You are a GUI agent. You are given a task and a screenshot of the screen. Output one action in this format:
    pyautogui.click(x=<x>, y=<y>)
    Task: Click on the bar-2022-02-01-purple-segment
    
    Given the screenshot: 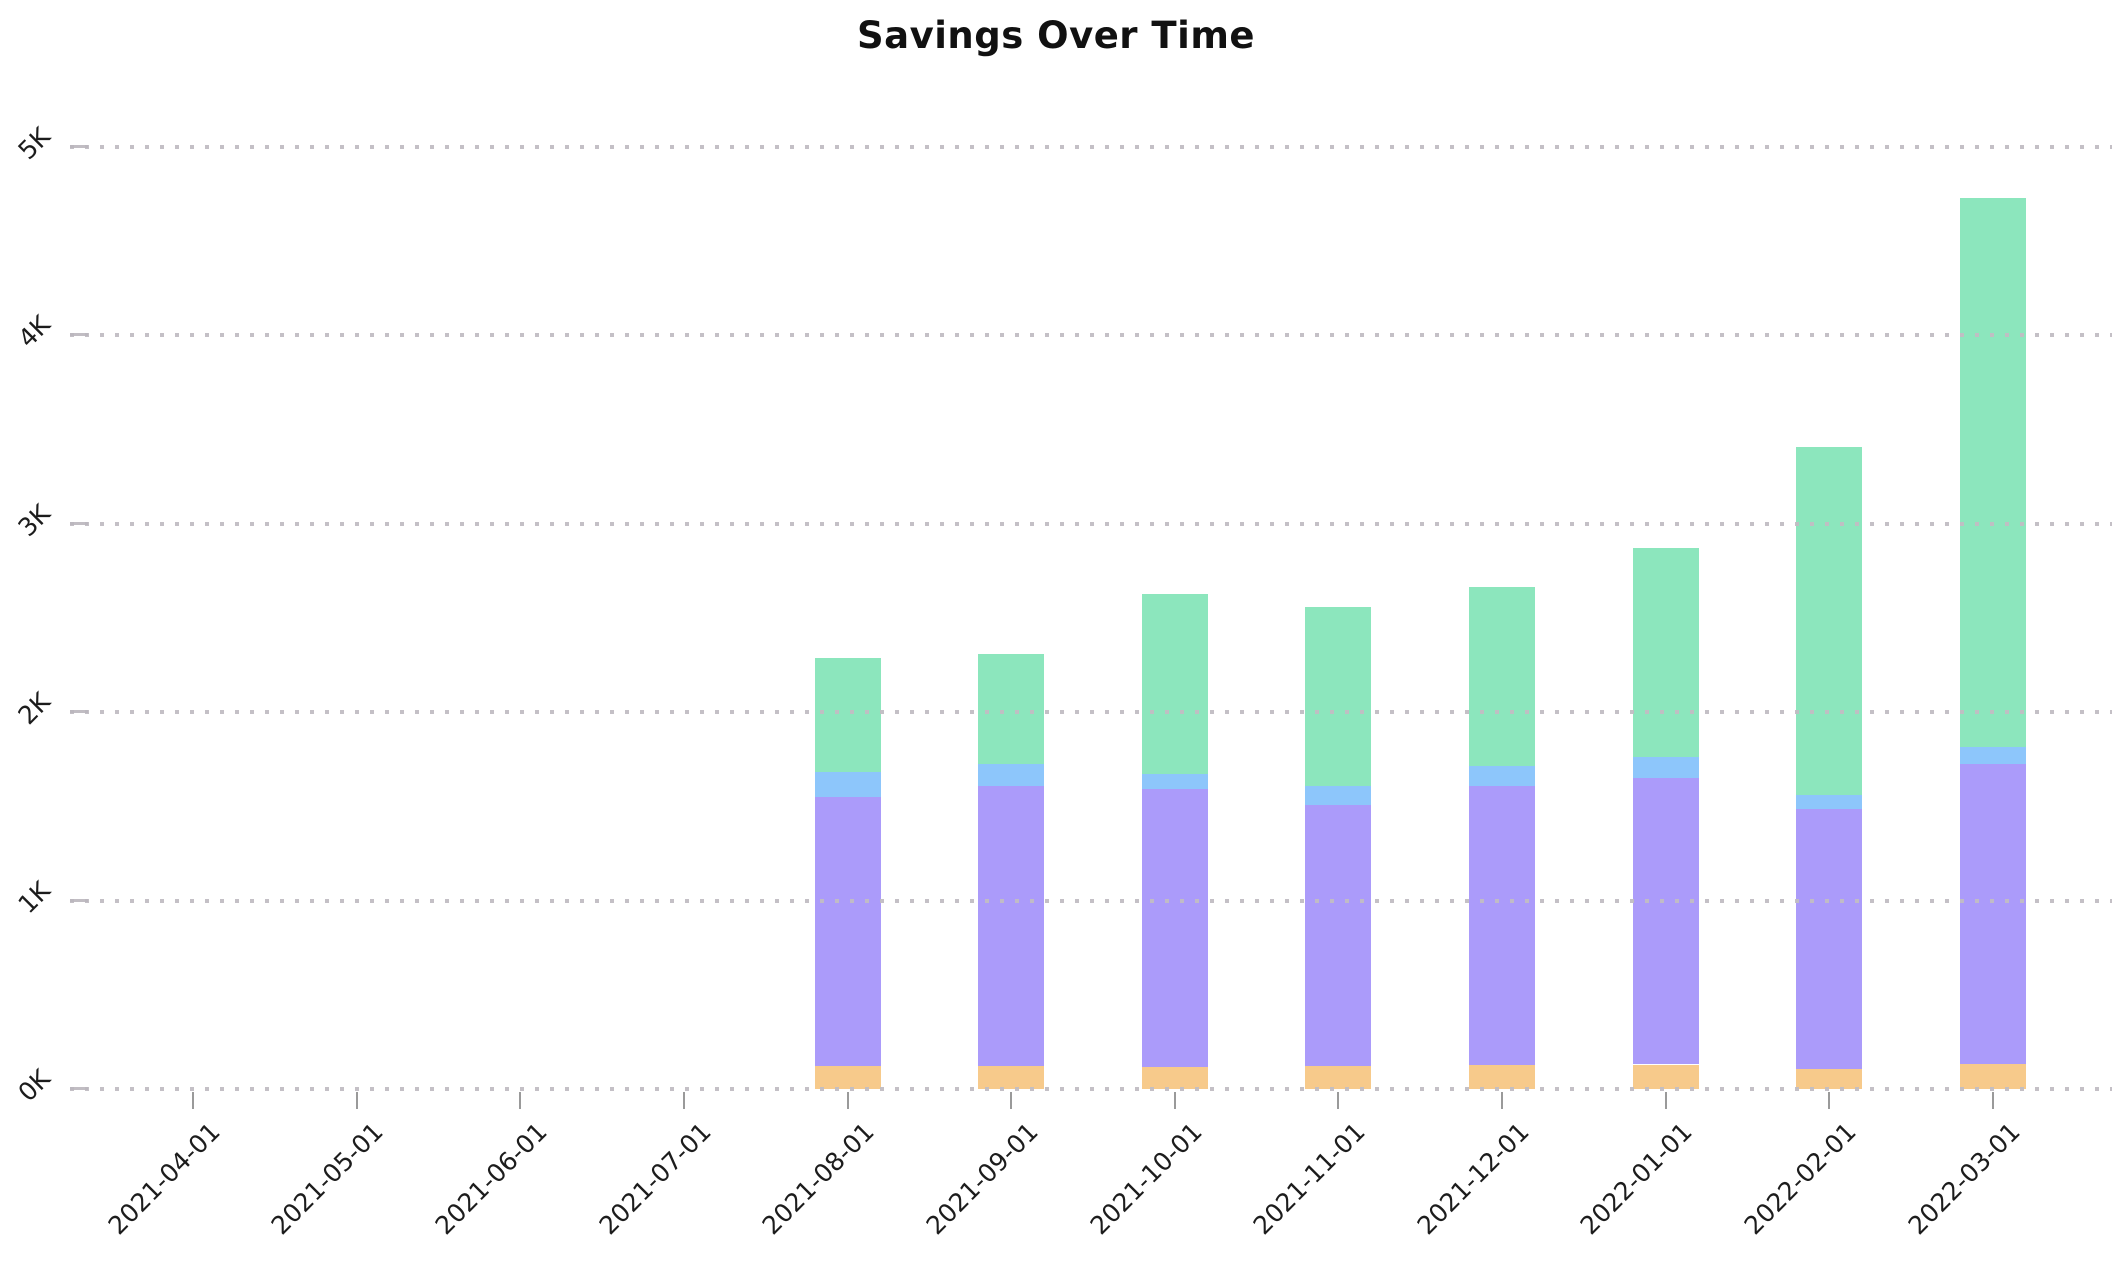 What is the action you would take?
    pyautogui.click(x=1829, y=939)
    